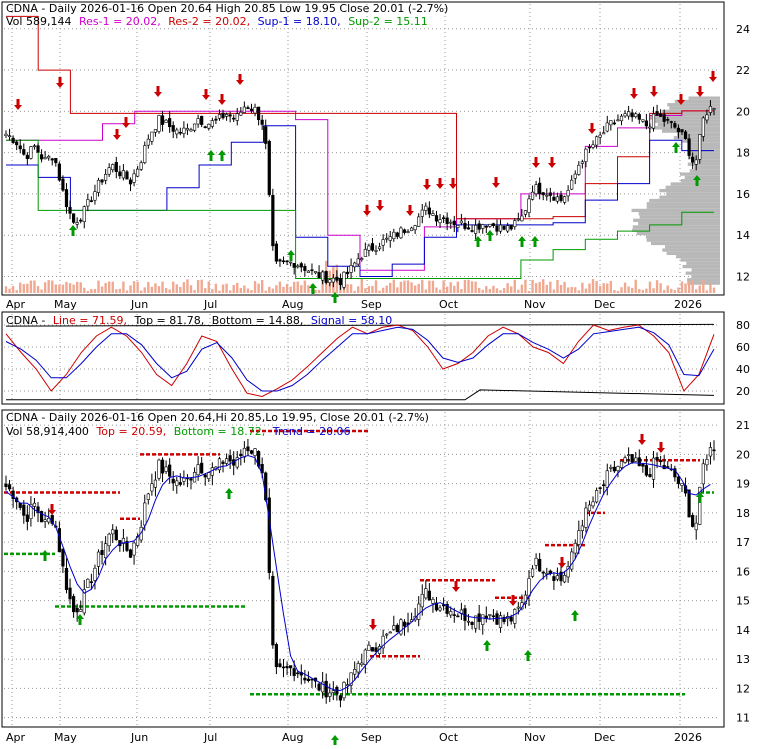  What do you see at coordinates (449, 304) in the screenshot?
I see `x-tick-label: Oct` at bounding box center [449, 304].